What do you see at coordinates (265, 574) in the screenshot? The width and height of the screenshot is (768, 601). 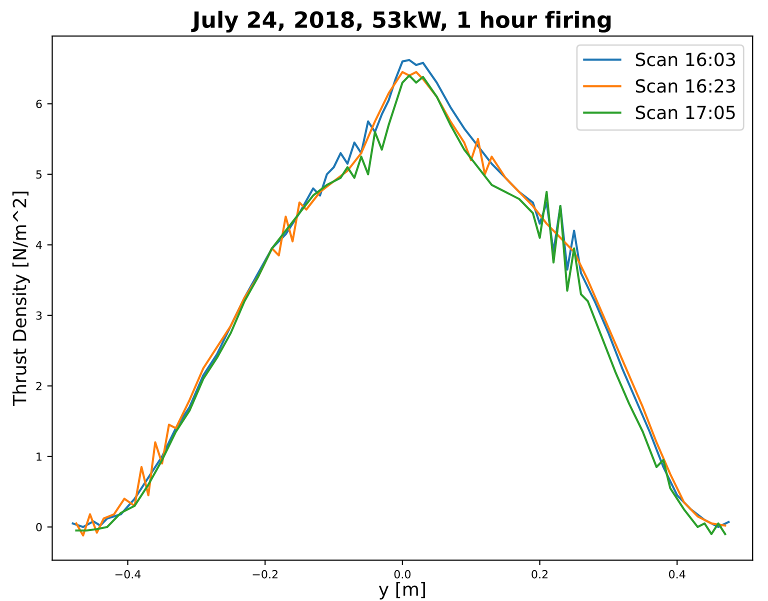 I see `x-tick-label: −0.2` at bounding box center [265, 574].